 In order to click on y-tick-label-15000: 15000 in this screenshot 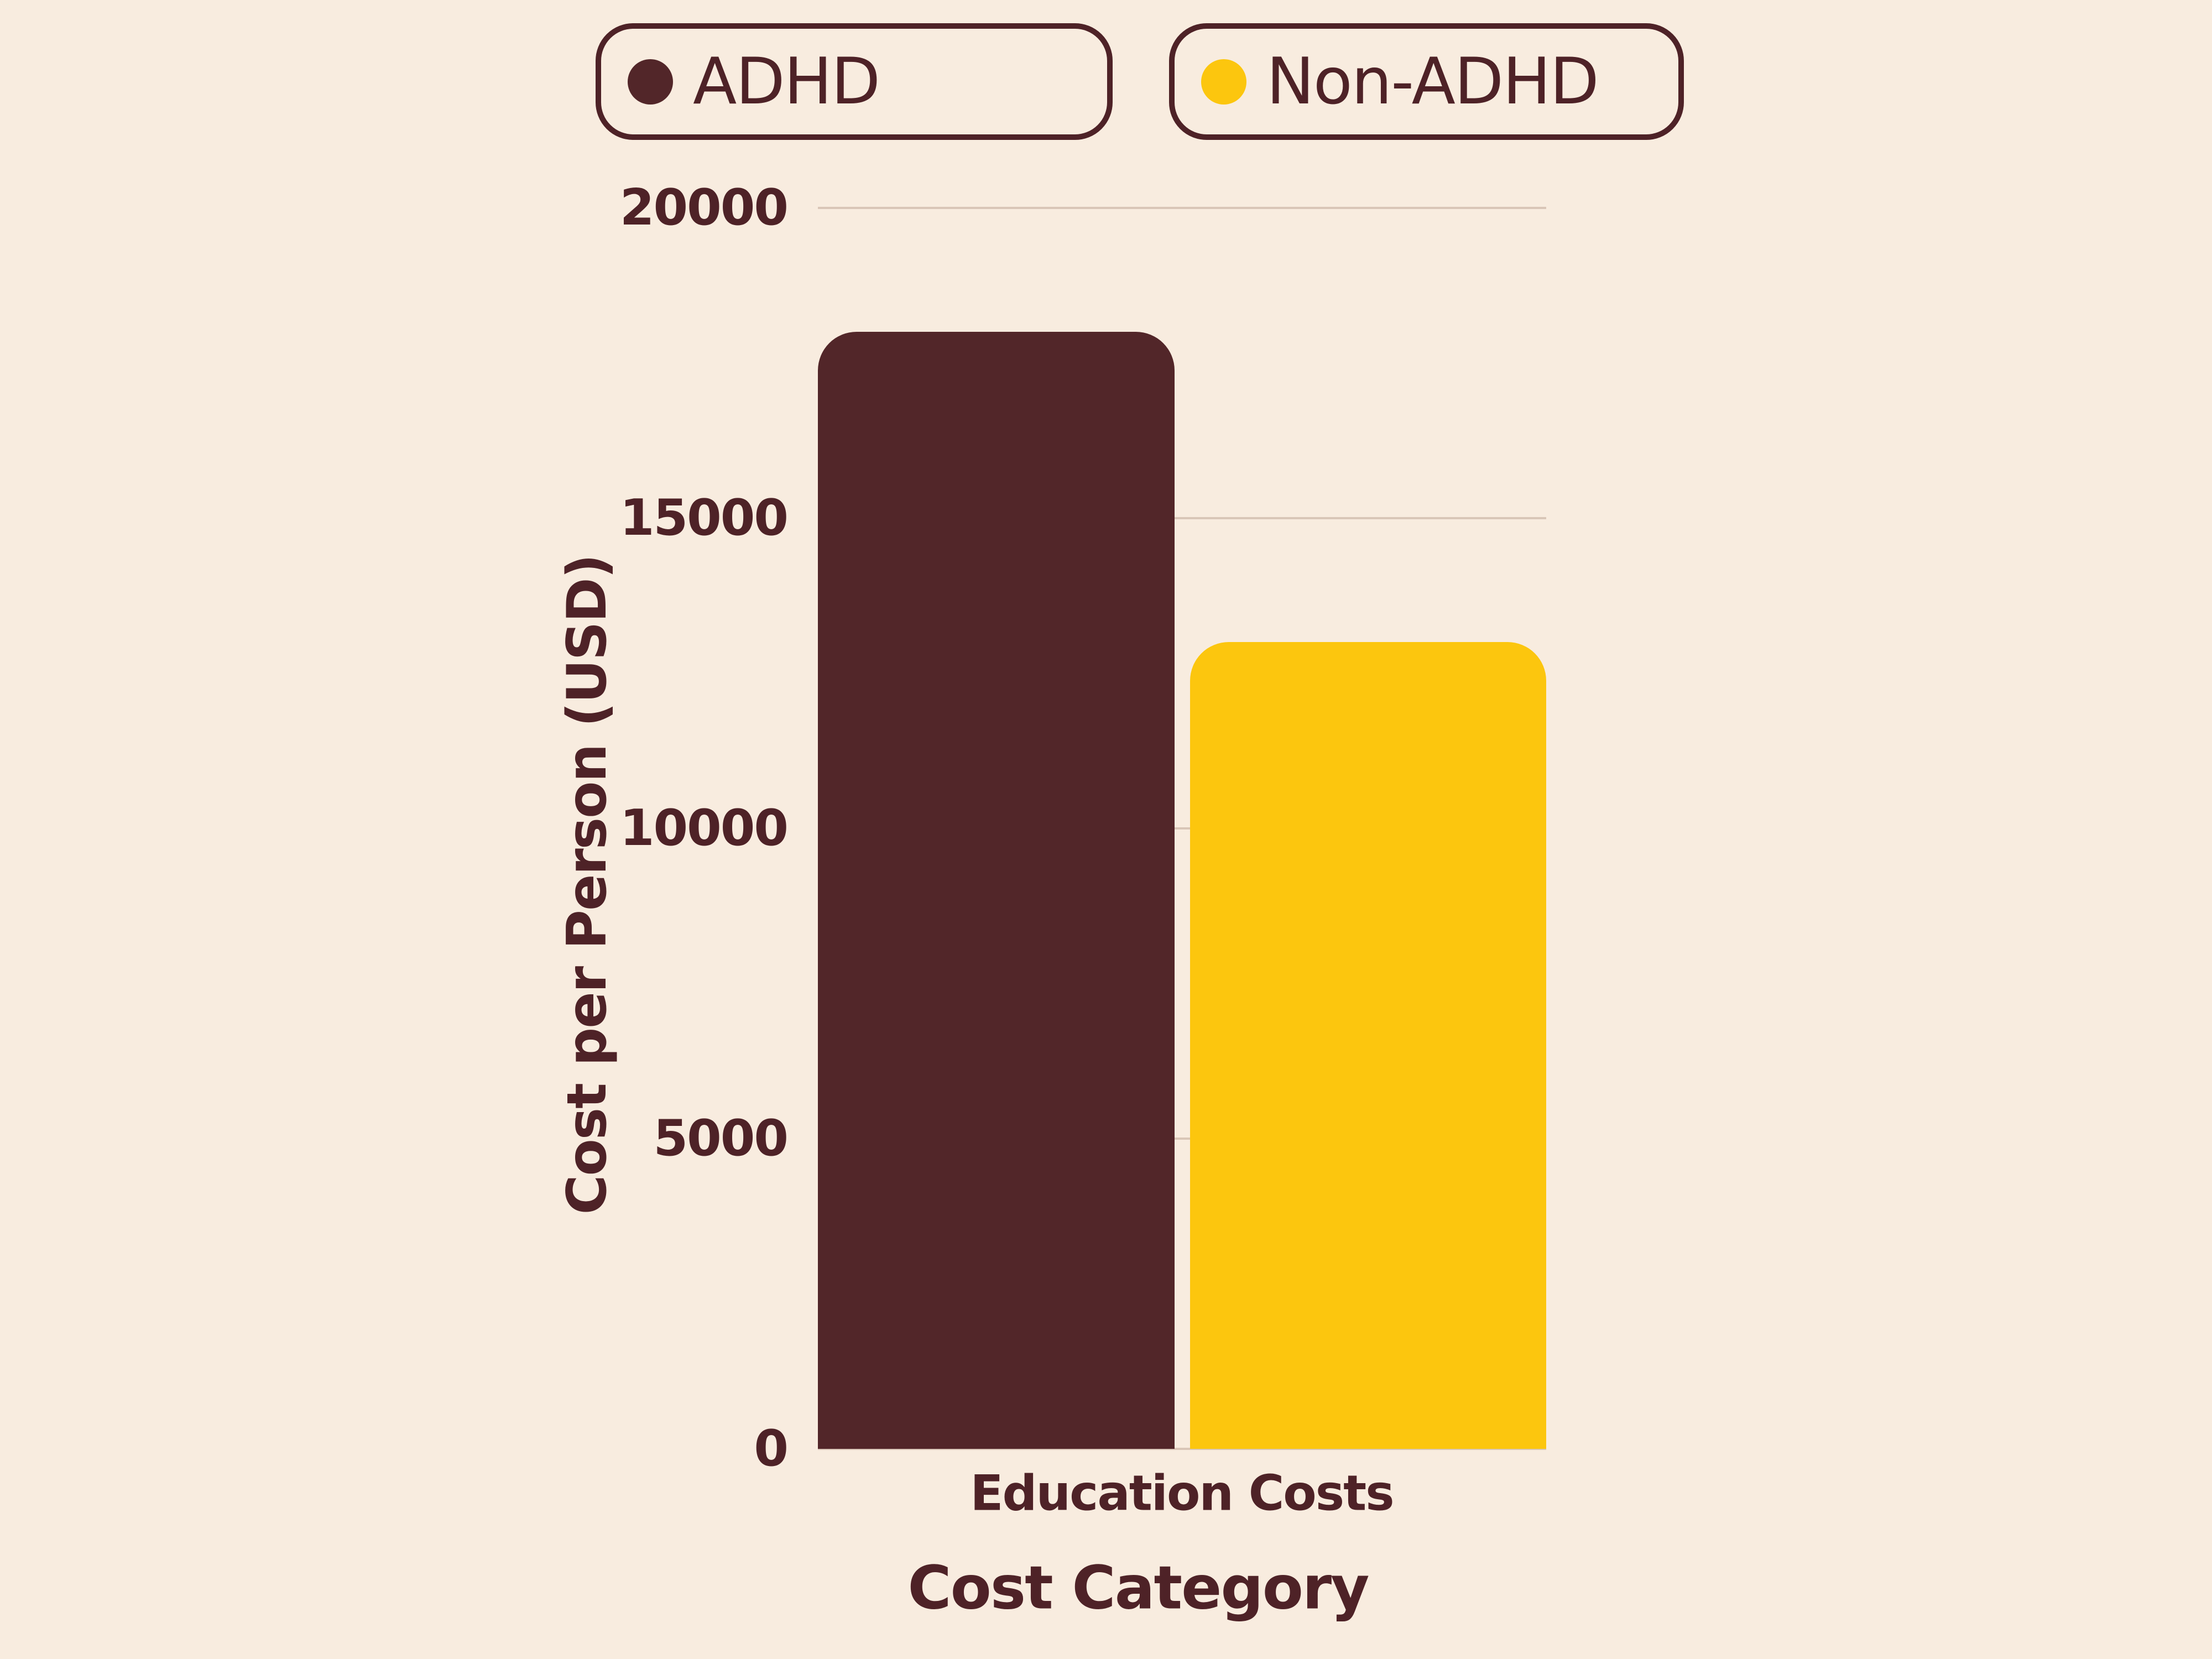, I will do `click(704, 518)`.